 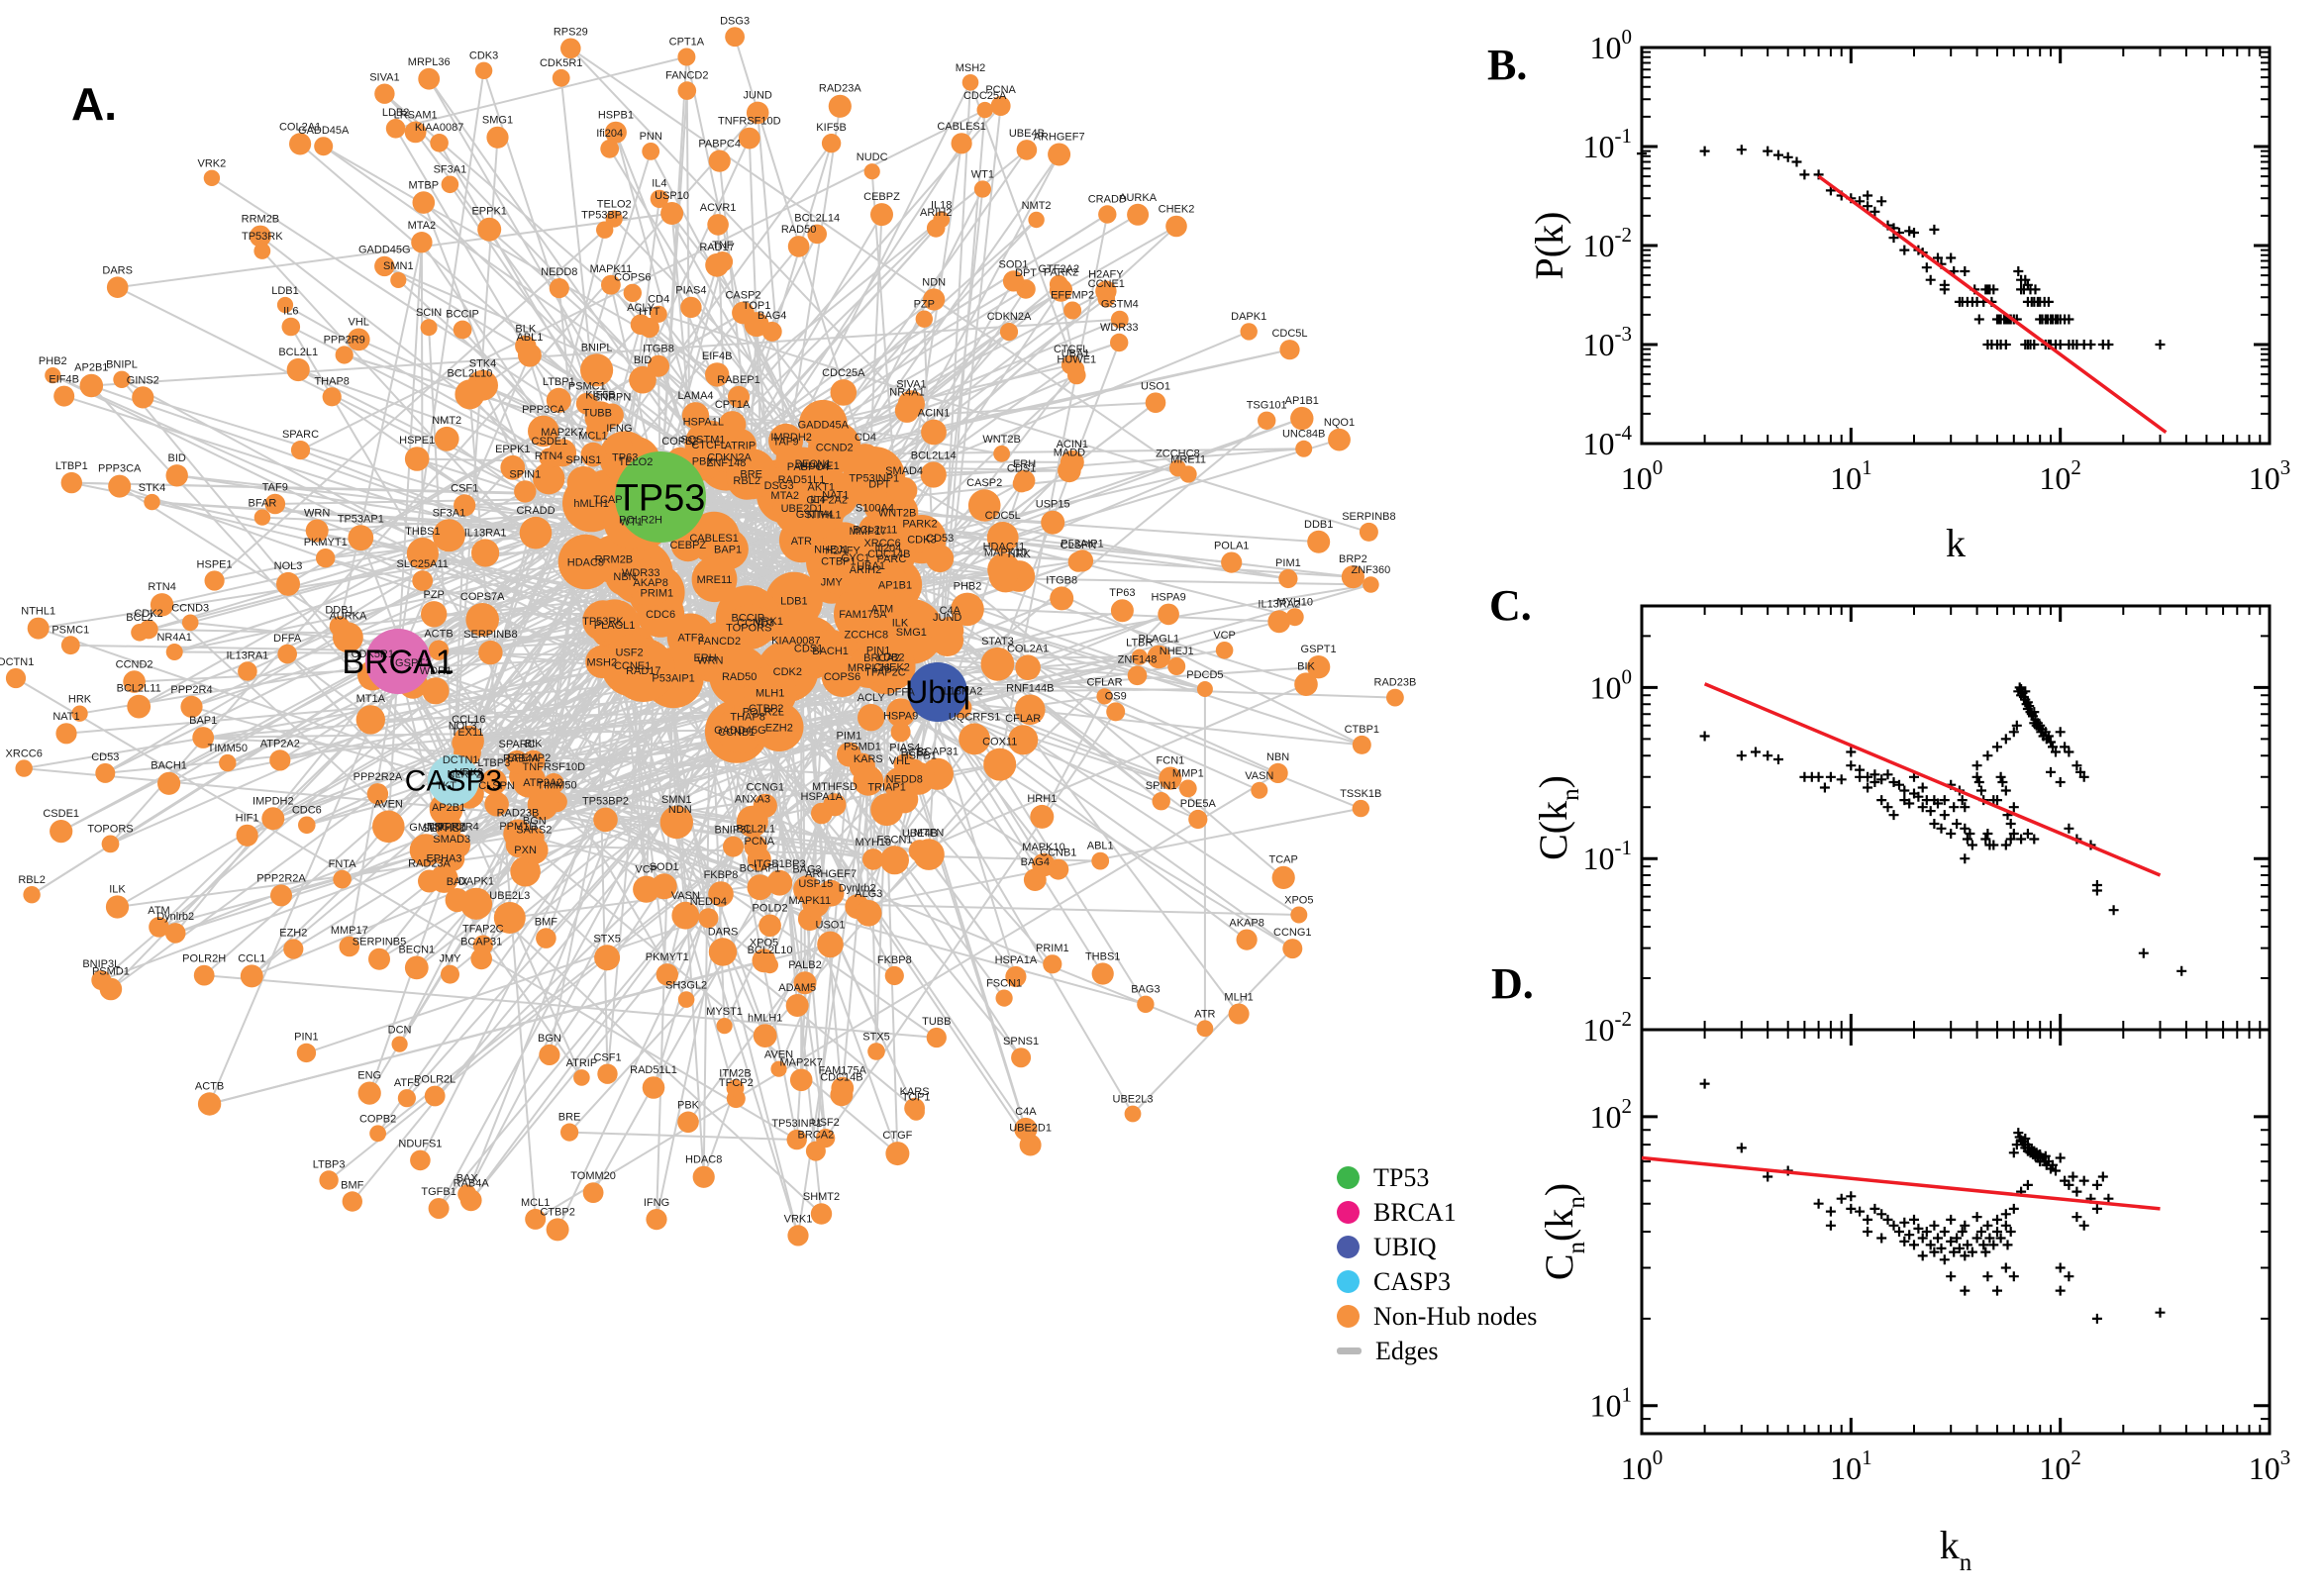 I want to click on network-node-label: ILK, so click(x=901, y=623).